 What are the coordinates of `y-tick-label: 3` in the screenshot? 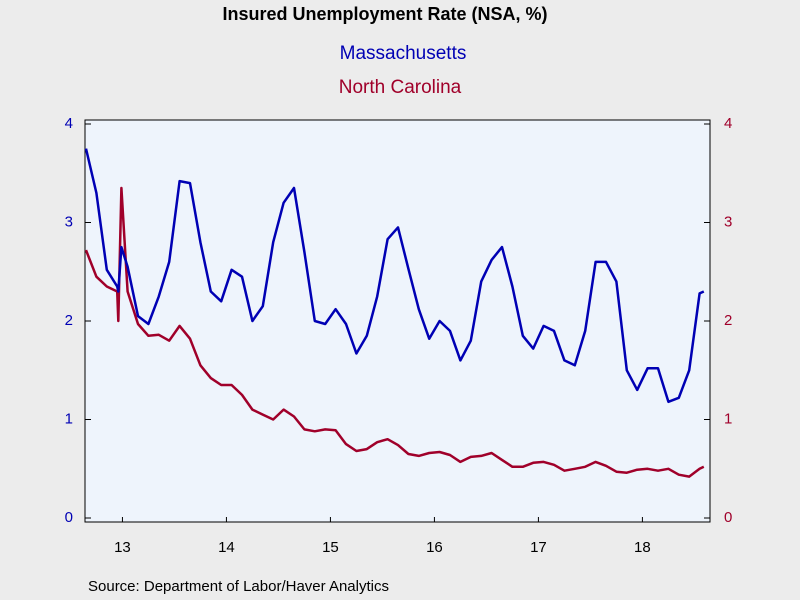 It's located at (69, 221).